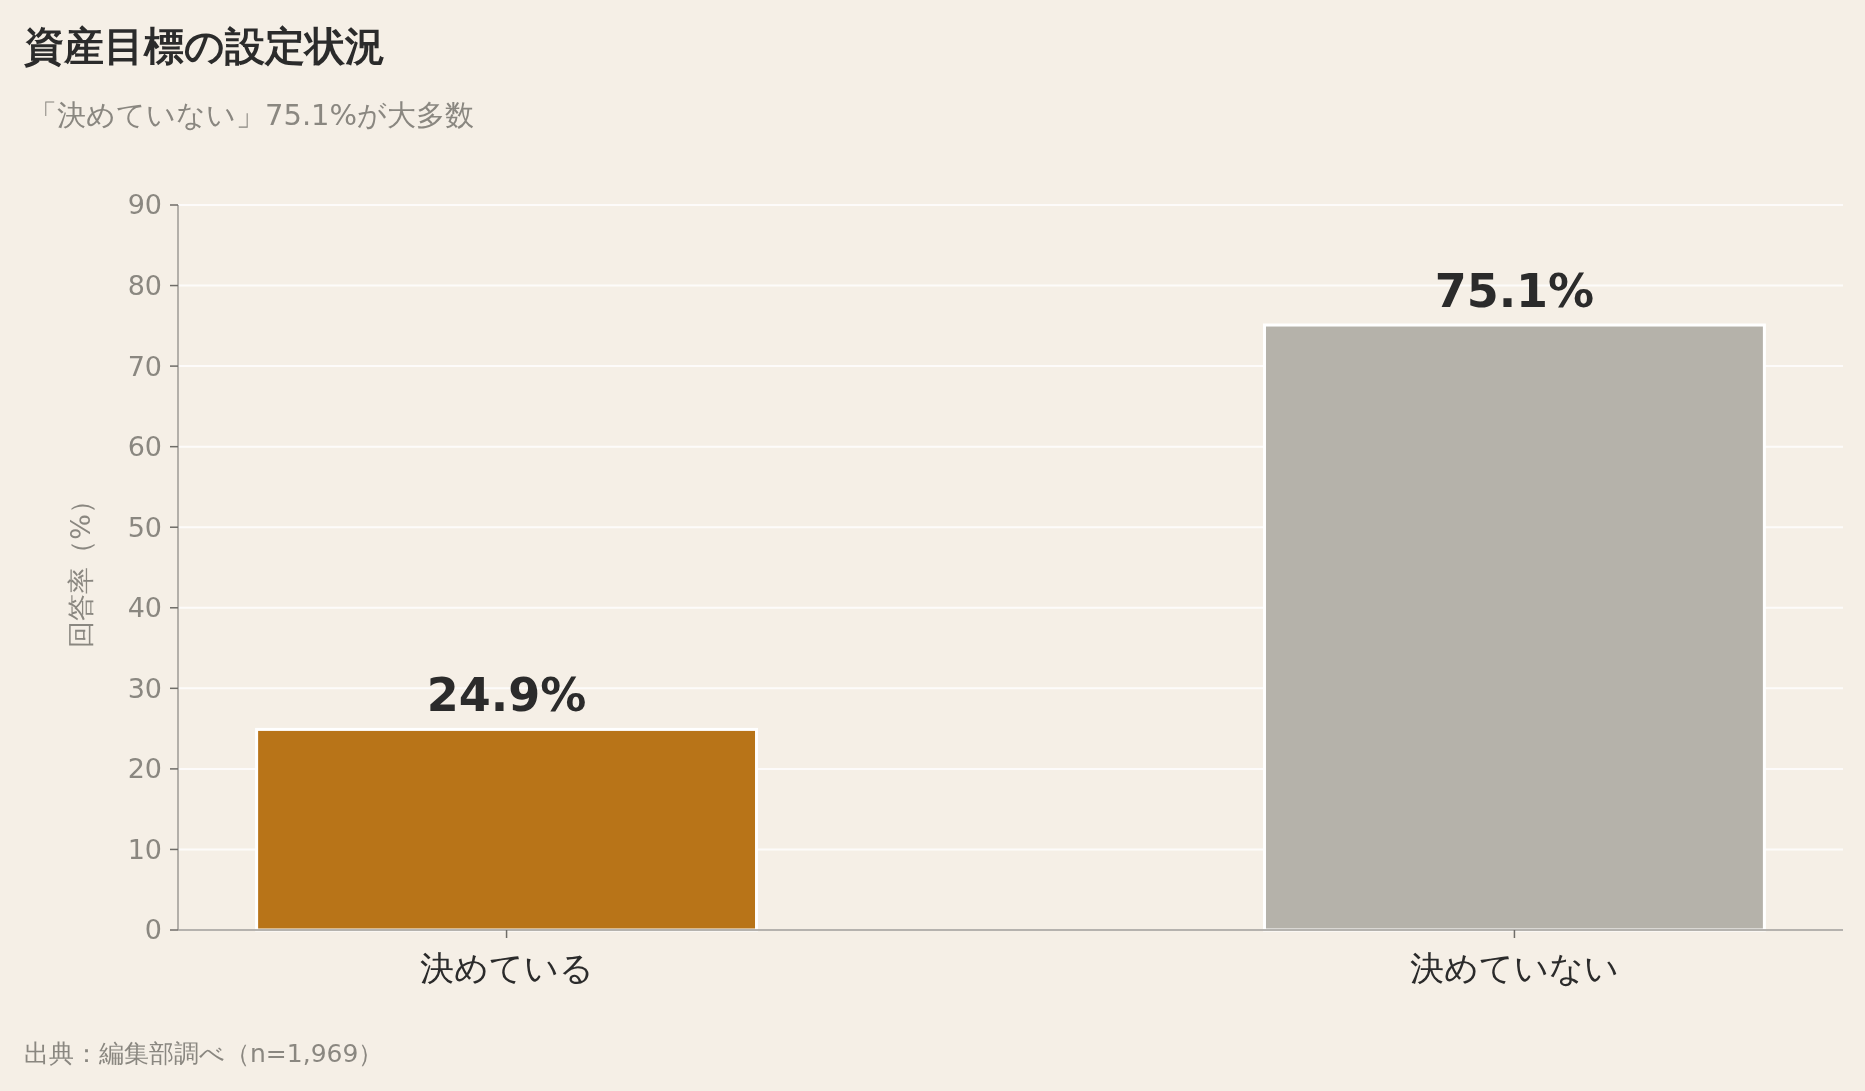 The height and width of the screenshot is (1091, 1865). What do you see at coordinates (153, 930) in the screenshot?
I see `y-tick-label: 0` at bounding box center [153, 930].